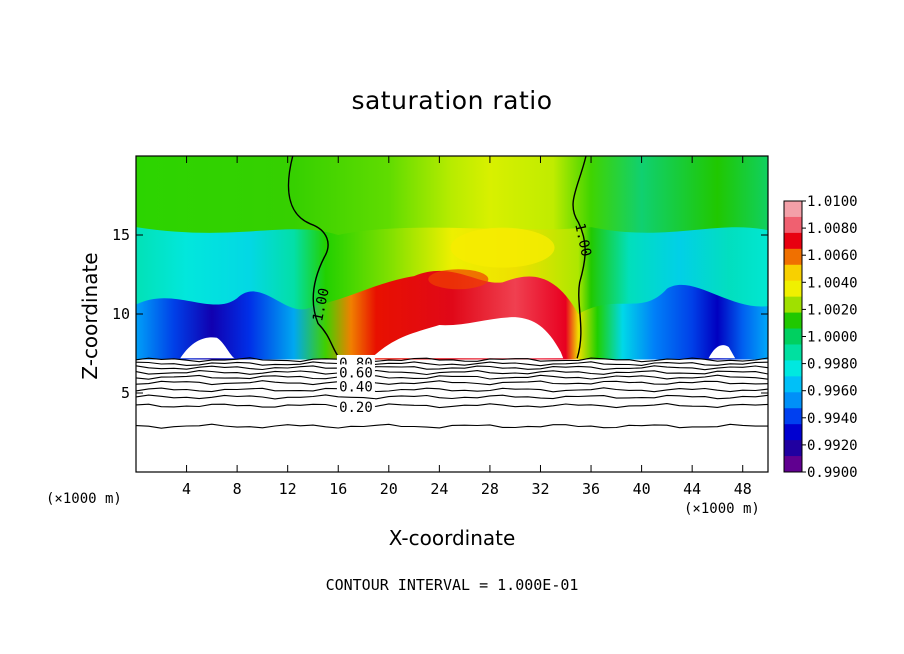  I want to click on field-layer-lower, so click(452, 315).